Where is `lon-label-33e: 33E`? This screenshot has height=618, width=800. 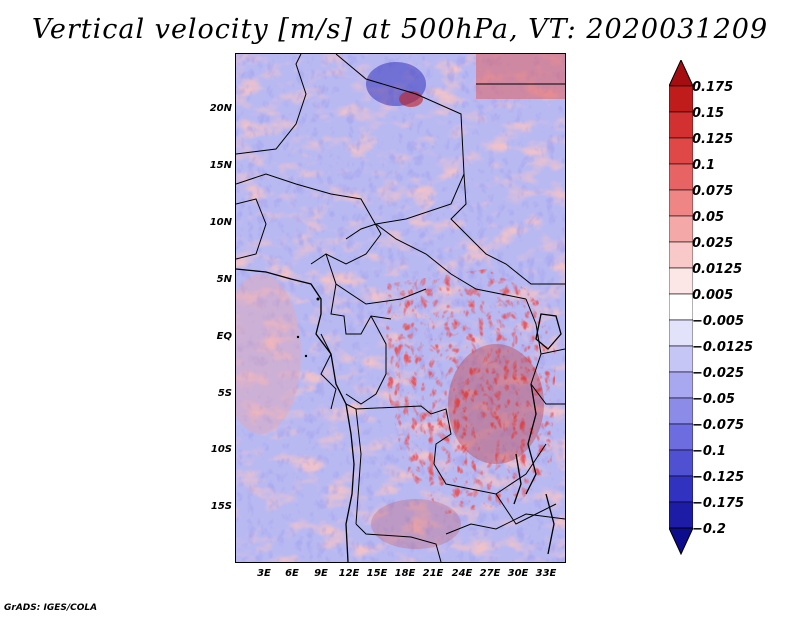 lon-label-33e: 33E is located at coordinates (546, 573).